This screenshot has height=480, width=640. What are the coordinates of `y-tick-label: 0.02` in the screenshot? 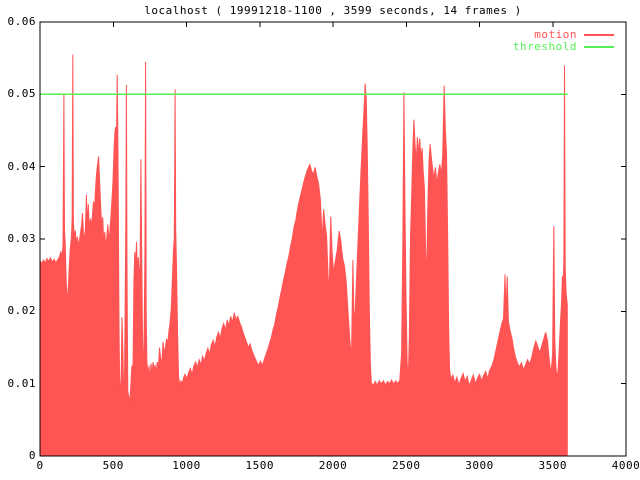 It's located at (21, 311).